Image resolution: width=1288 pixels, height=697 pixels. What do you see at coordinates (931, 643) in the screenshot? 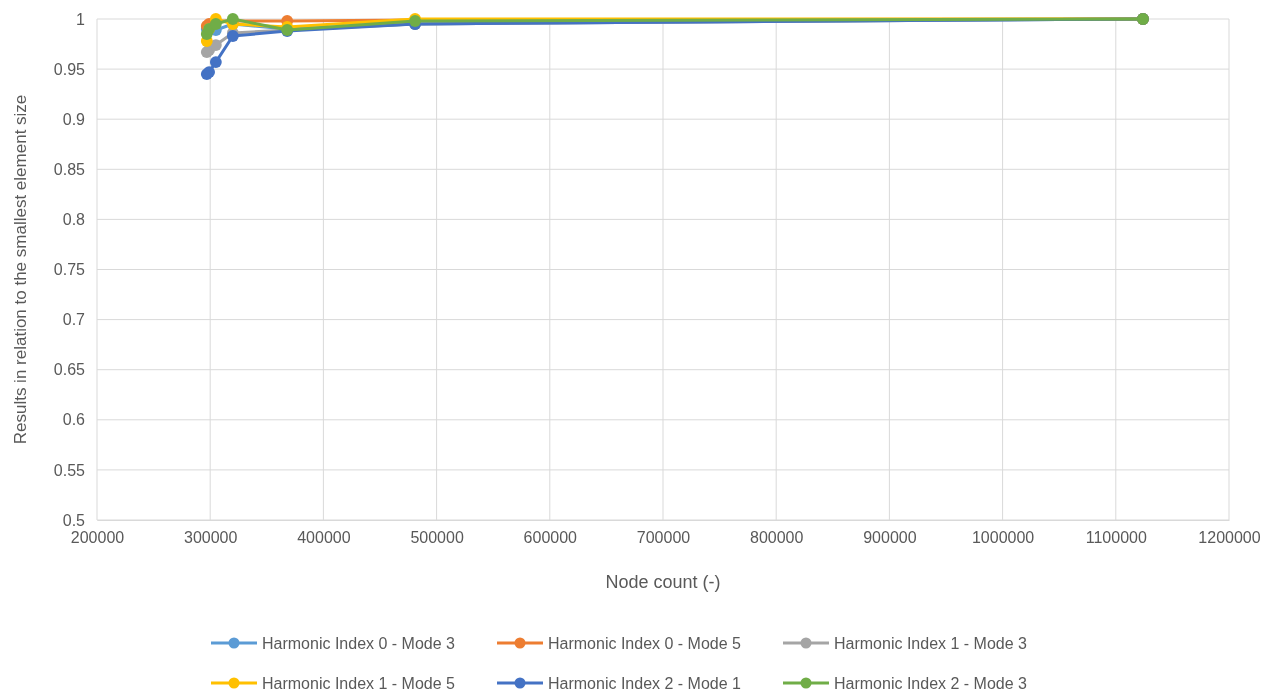
I see `legend-label: Harmonic Index 1 - Mode 3` at bounding box center [931, 643].